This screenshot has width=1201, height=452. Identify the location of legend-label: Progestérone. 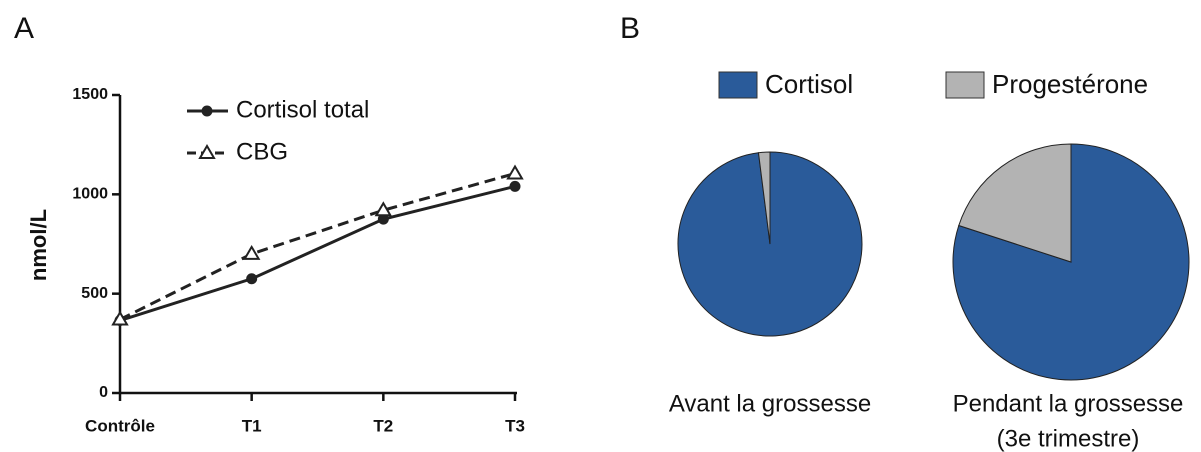
(1070, 84).